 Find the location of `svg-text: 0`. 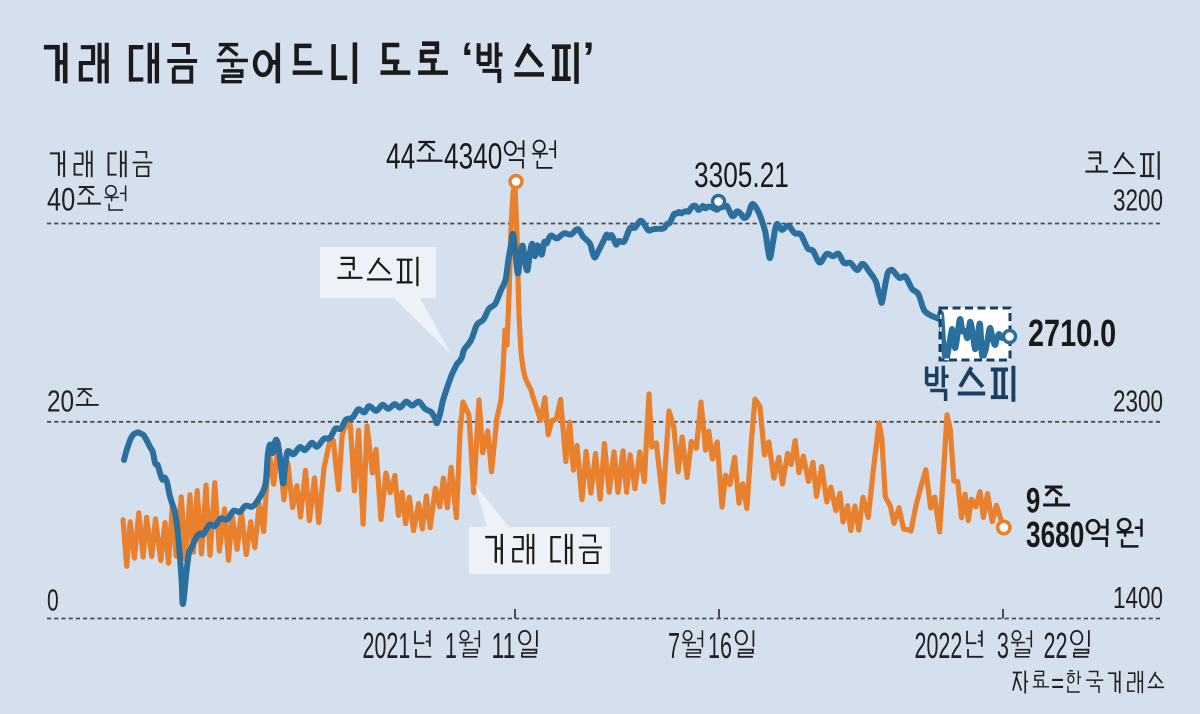

svg-text: 0 is located at coordinates (53, 600).